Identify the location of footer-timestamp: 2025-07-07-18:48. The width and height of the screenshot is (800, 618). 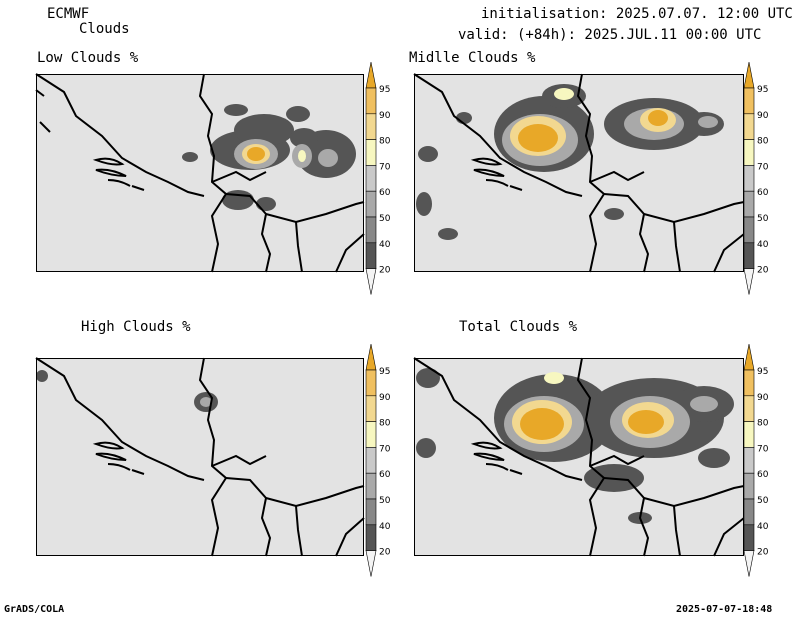
(724, 609).